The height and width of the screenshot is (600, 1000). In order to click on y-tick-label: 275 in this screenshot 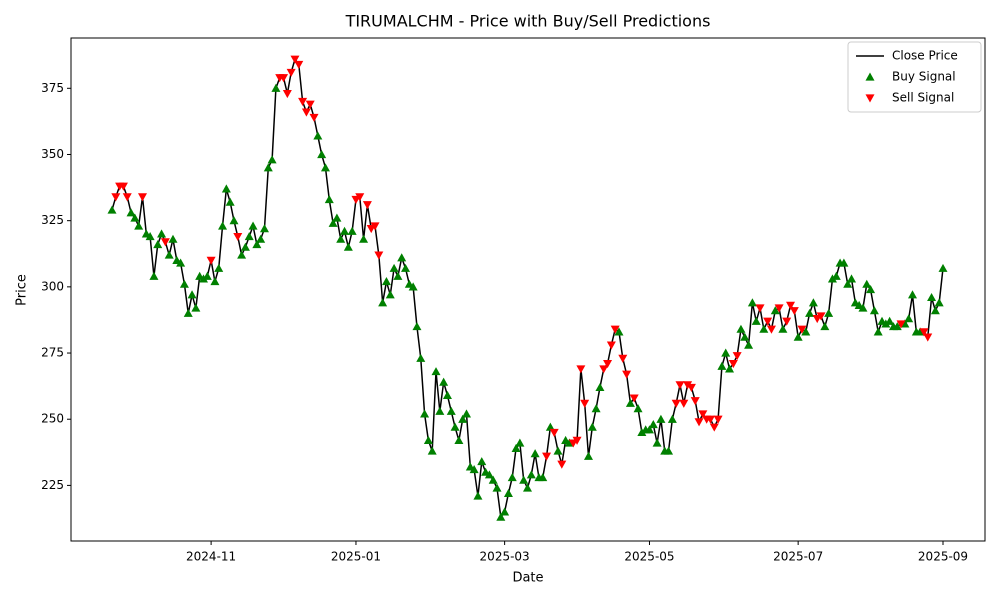, I will do `click(52, 353)`.